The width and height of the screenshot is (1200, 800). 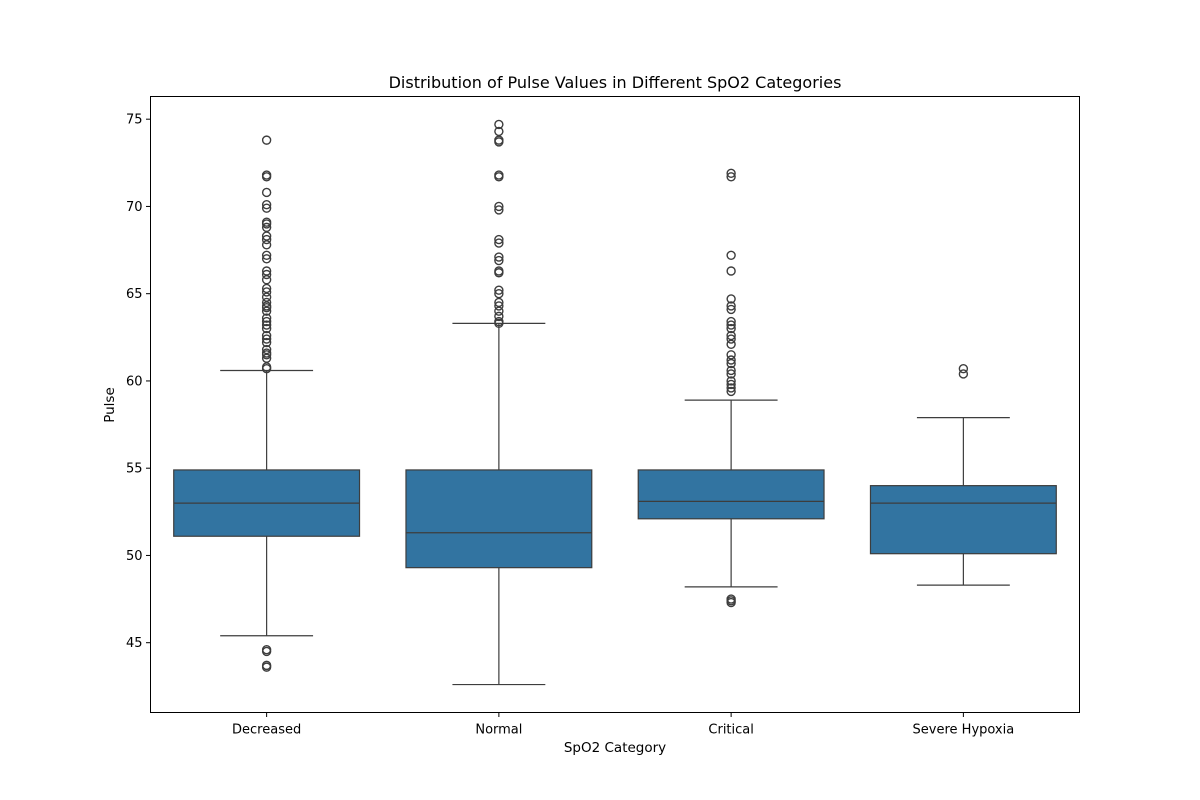 I want to click on y-axis: 45 50 55 60 65 70 75, so click(x=138, y=382).